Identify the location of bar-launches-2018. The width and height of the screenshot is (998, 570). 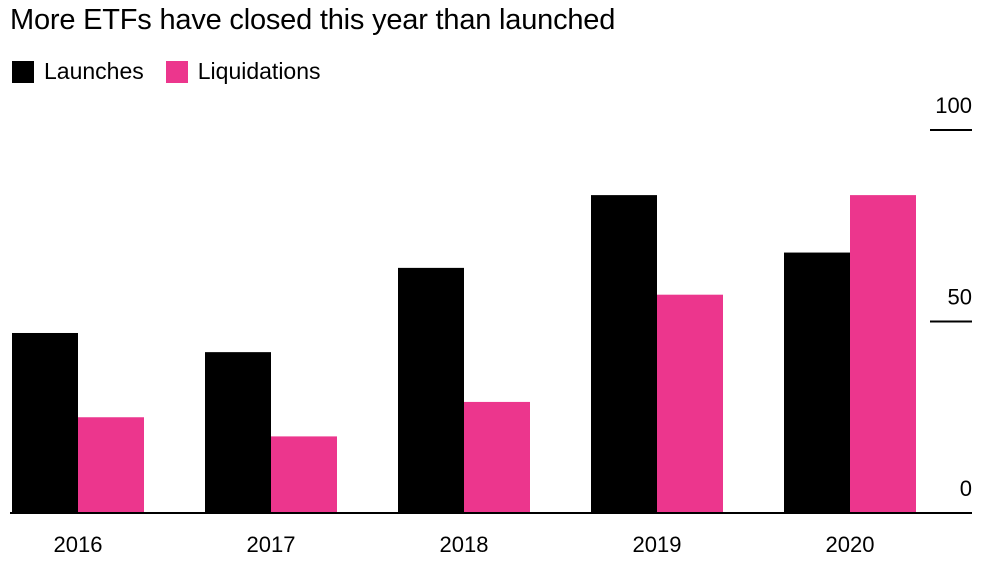
(431, 390).